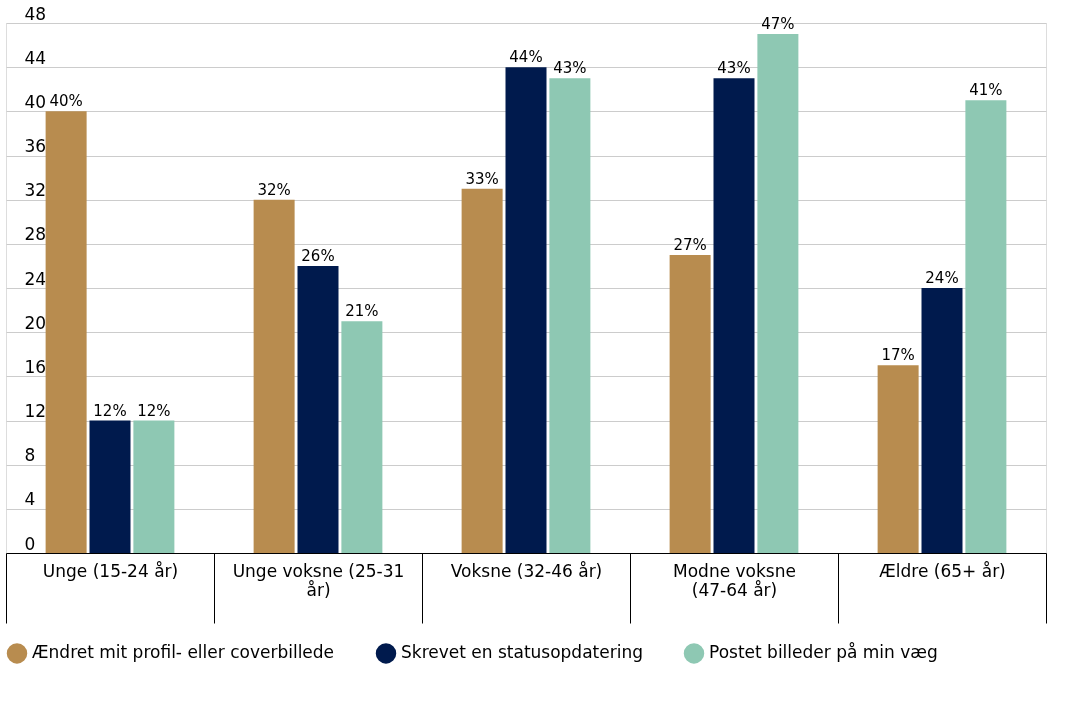  I want to click on y-tick-label: 40, so click(35, 101).